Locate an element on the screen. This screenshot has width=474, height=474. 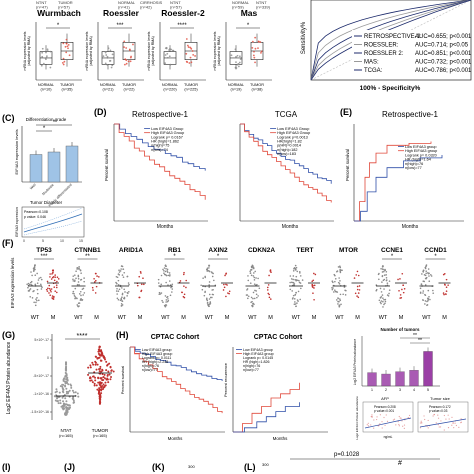
legend-name: ROESSLER 2: is located at coordinates (384, 54).